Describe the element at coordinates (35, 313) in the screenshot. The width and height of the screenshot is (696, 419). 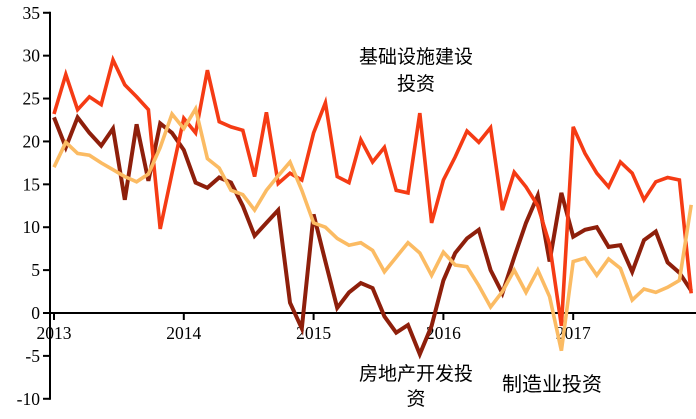
I see `y-axis-tick-label: 0` at that location.